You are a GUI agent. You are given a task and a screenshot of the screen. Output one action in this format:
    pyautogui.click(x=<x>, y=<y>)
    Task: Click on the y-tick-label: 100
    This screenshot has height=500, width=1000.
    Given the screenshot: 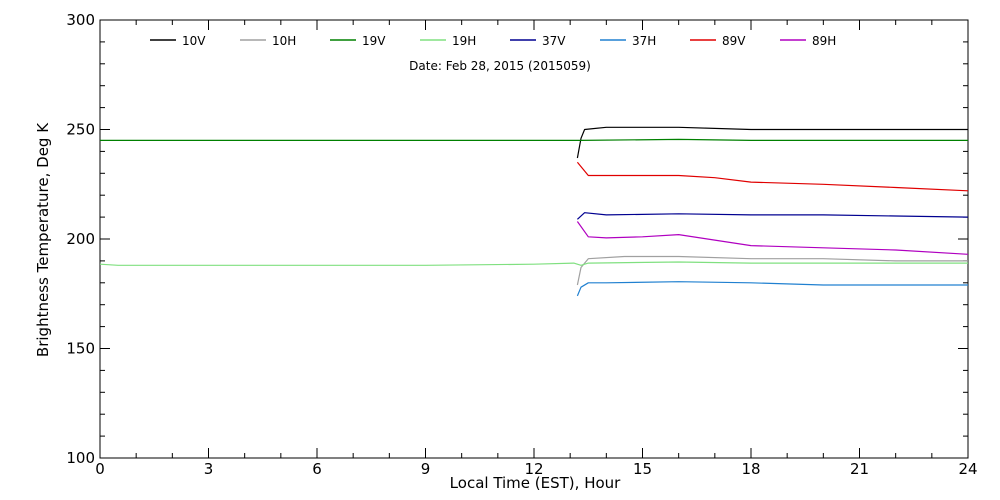 What is the action you would take?
    pyautogui.click(x=80, y=458)
    